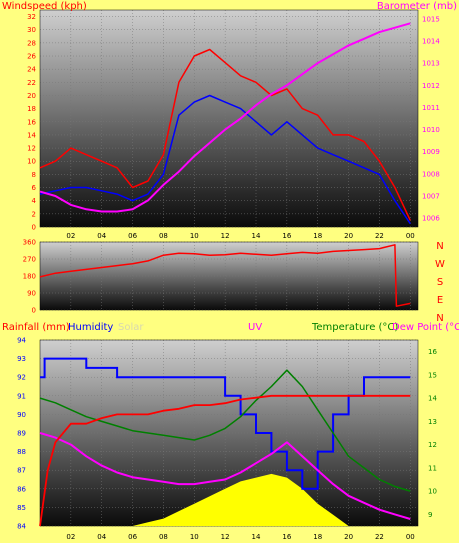 The image size is (459, 543). I want to click on wind-ytick: 26, so click(31, 57).